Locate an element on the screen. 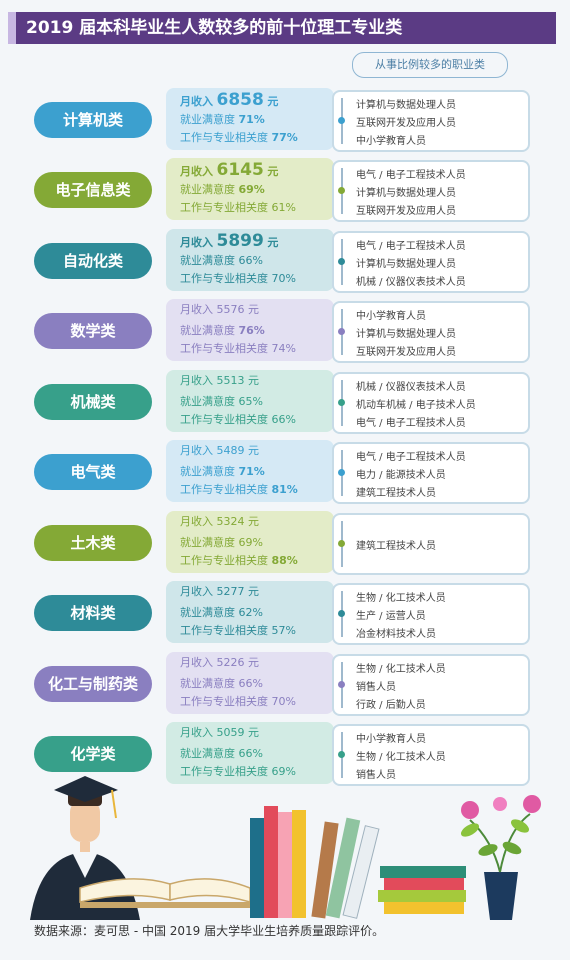 Image resolution: width=570 pixels, height=960 pixels. relevance-value: 57% is located at coordinates (283, 630).